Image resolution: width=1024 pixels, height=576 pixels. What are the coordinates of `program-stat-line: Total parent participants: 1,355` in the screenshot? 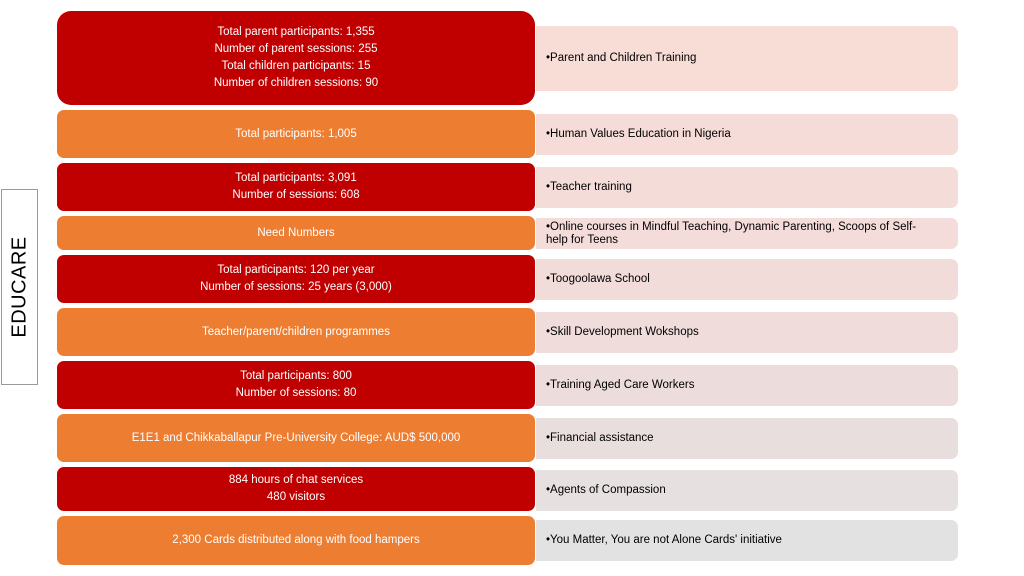 It's located at (296, 32).